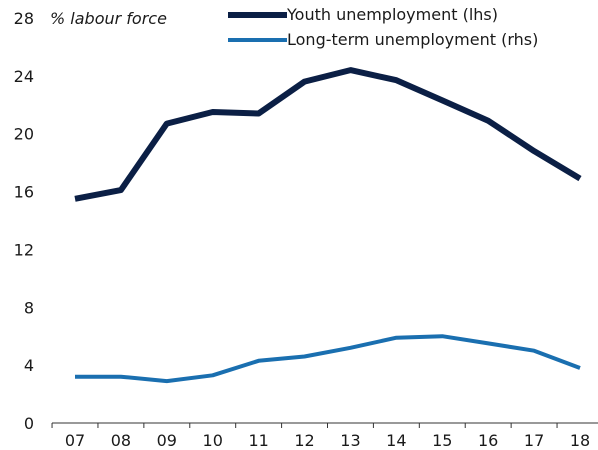 The height and width of the screenshot is (450, 598). Describe the element at coordinates (121, 440) in the screenshot. I see `x-tick-label: 08` at that location.